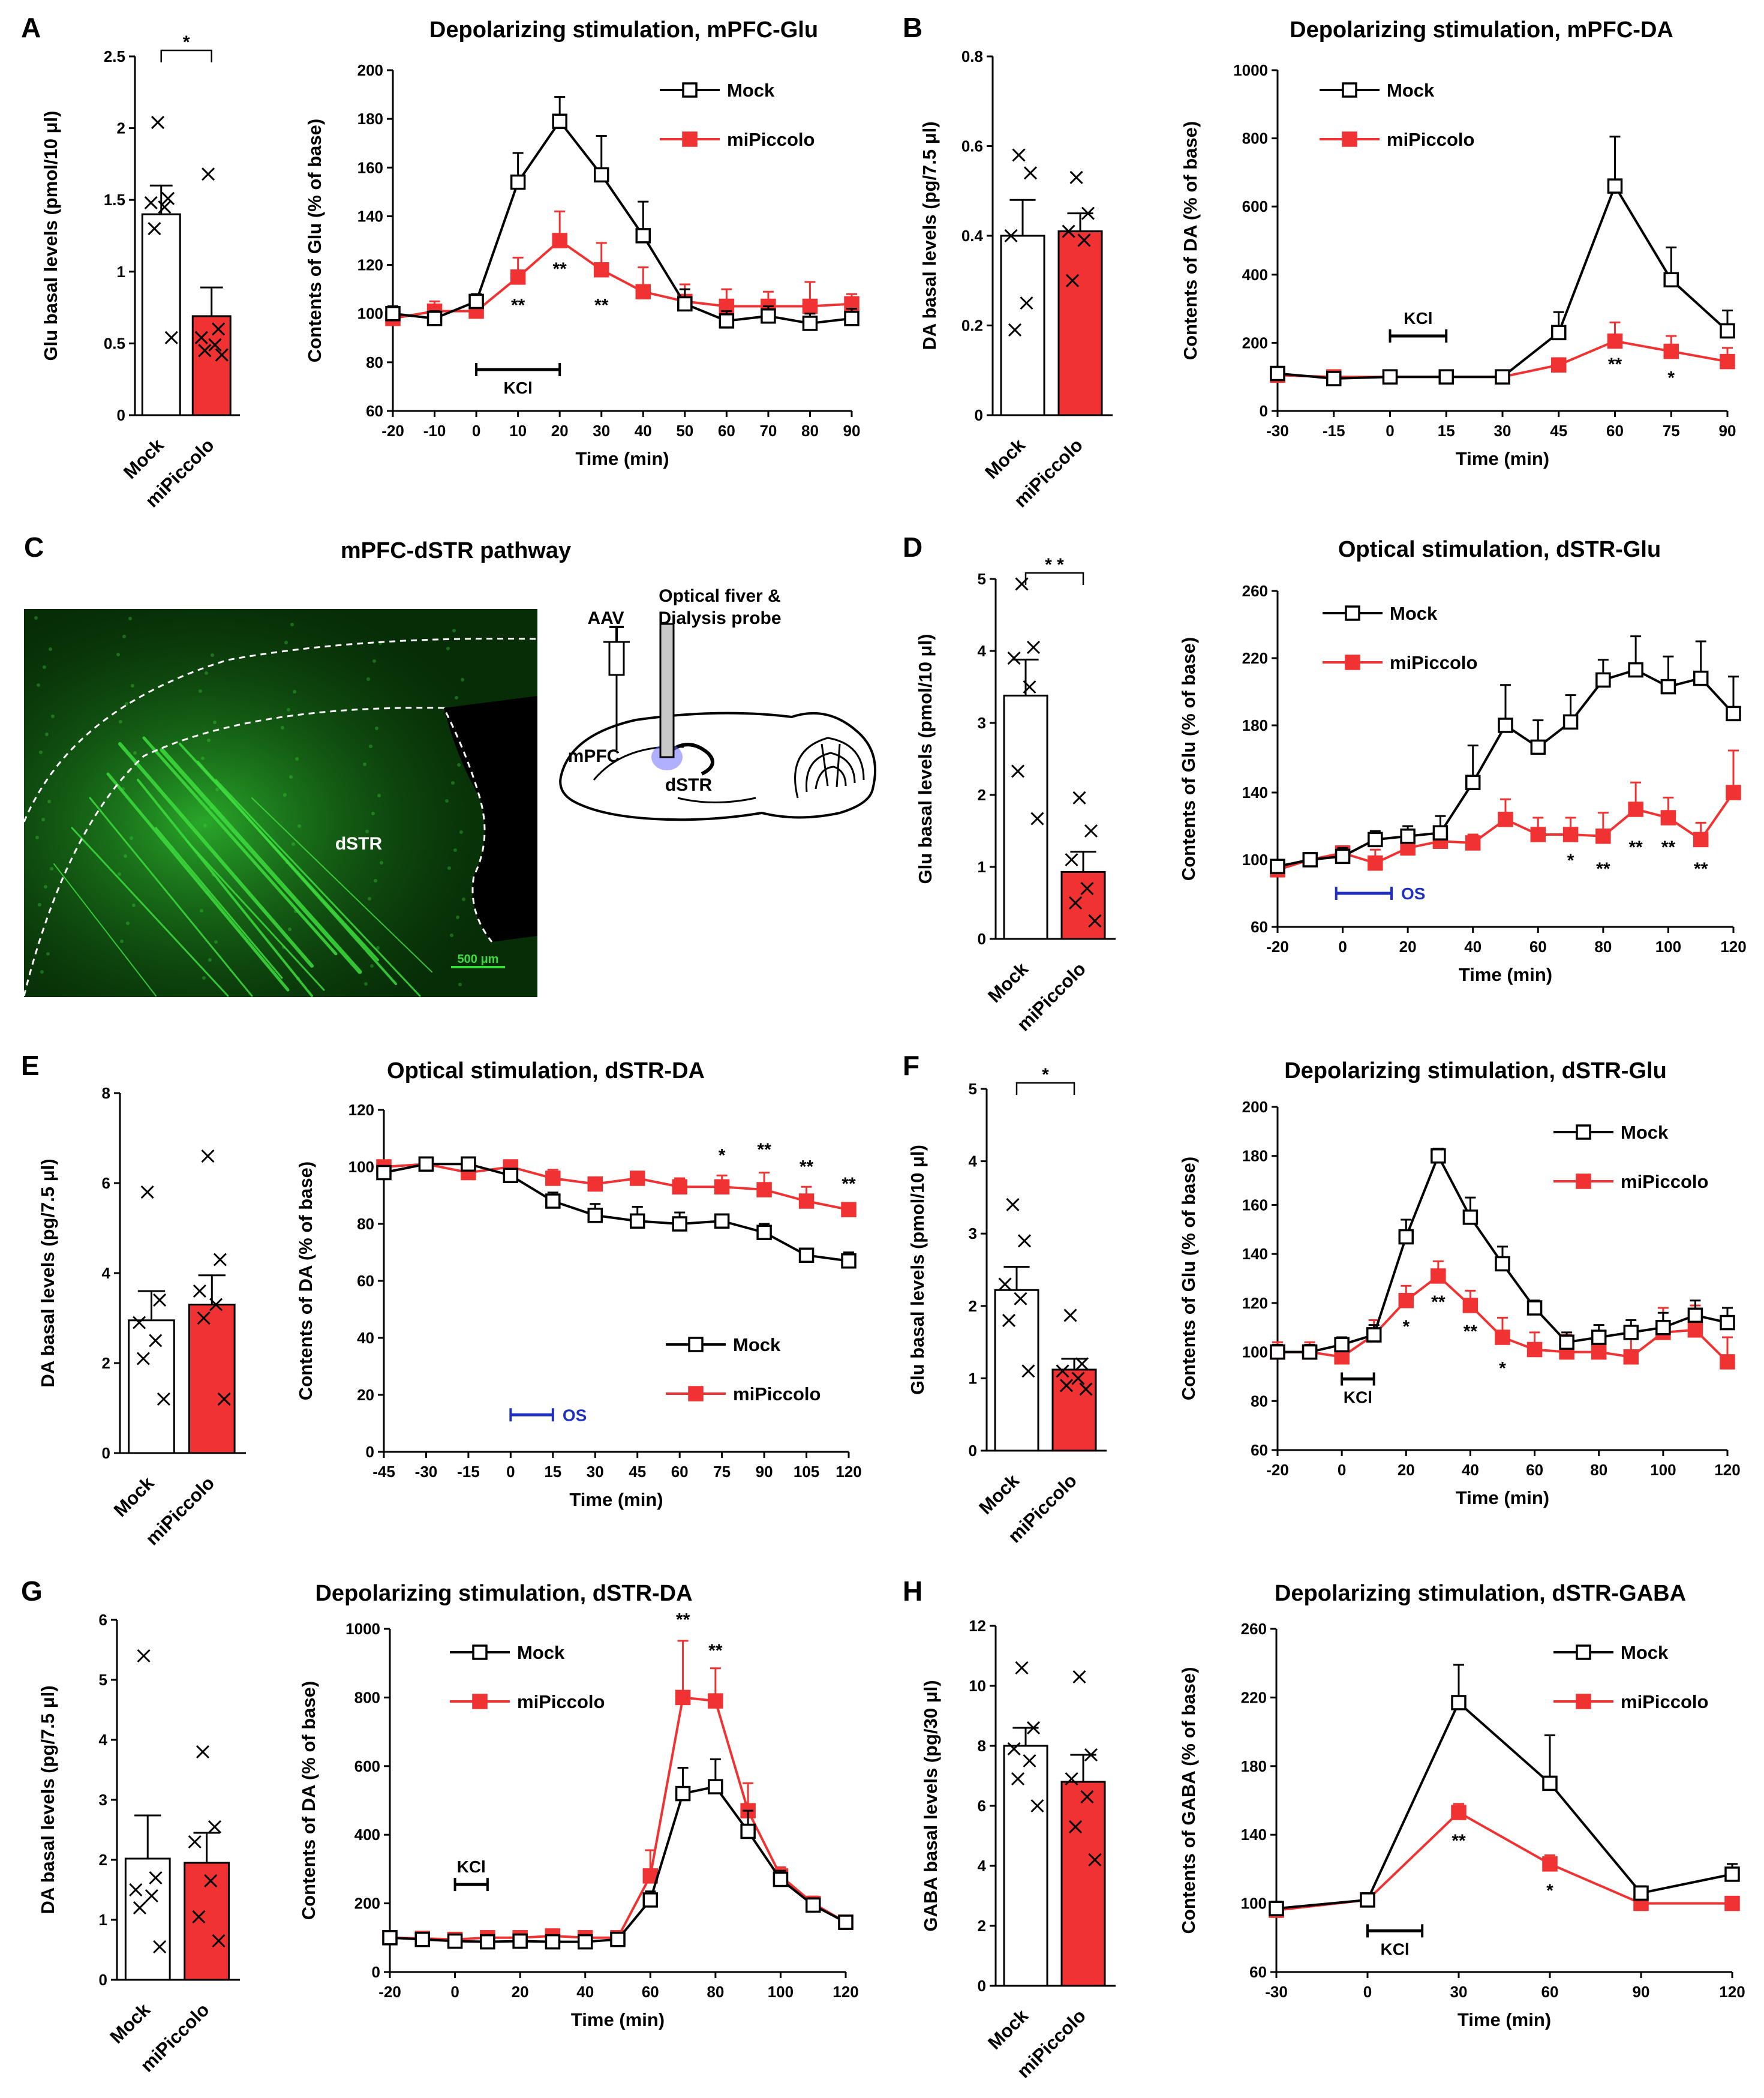 This screenshot has width=1764, height=2098. What do you see at coordinates (637, 1472) in the screenshot?
I see `x-tick-label: 45` at bounding box center [637, 1472].